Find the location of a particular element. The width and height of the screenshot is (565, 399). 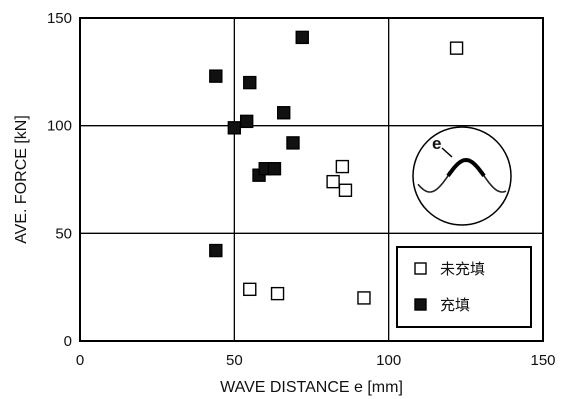

x-tick-label: 100 is located at coordinates (388, 360).